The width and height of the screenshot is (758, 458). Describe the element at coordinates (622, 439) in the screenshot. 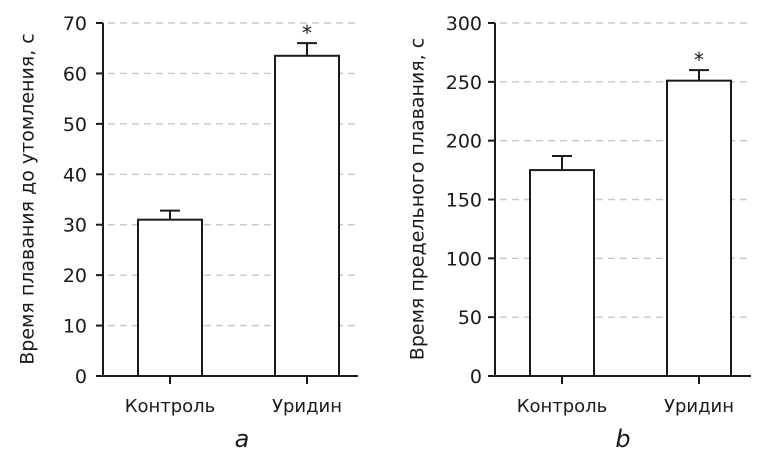

I see `panel-letter: b` at that location.